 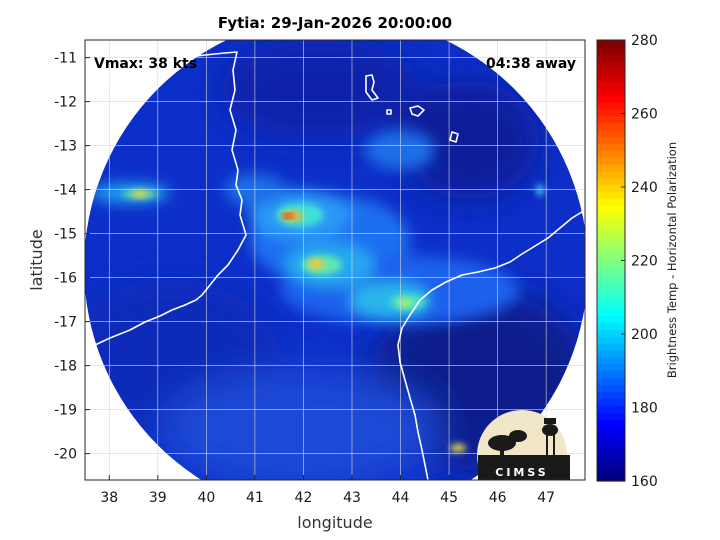 I want to click on x-tick-label: 46, so click(x=498, y=498).